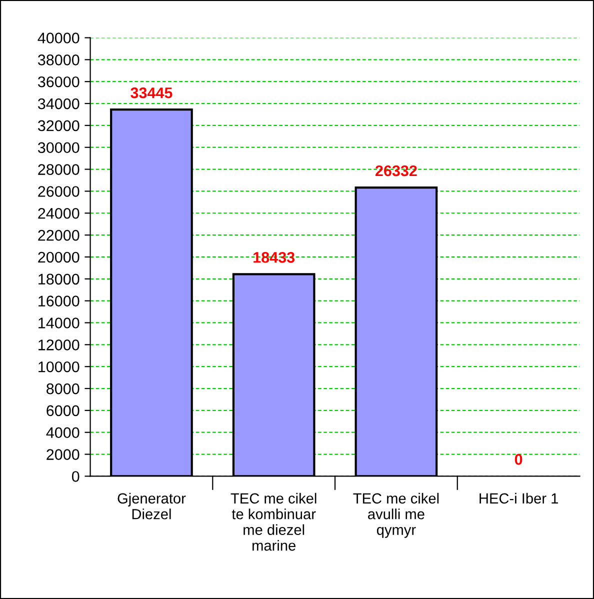 Image resolution: width=594 pixels, height=599 pixels. Describe the element at coordinates (76, 476) in the screenshot. I see `y-tick-label: 0` at that location.